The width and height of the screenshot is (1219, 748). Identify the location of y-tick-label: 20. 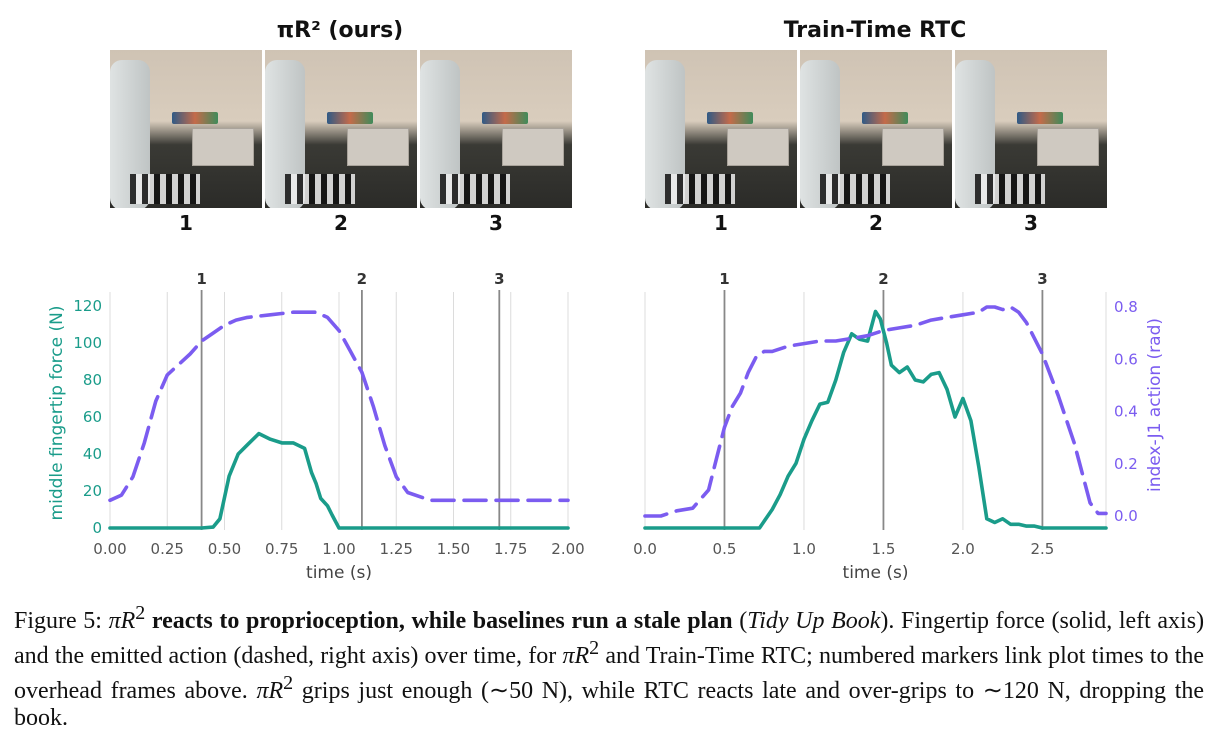
(92, 491).